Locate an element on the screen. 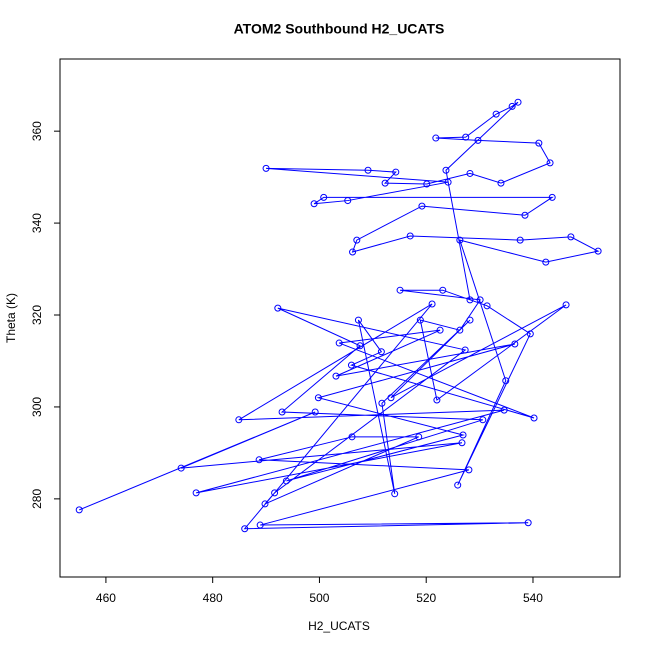 This screenshot has height=655, width=650. x-tick-label: 520 is located at coordinates (426, 598).